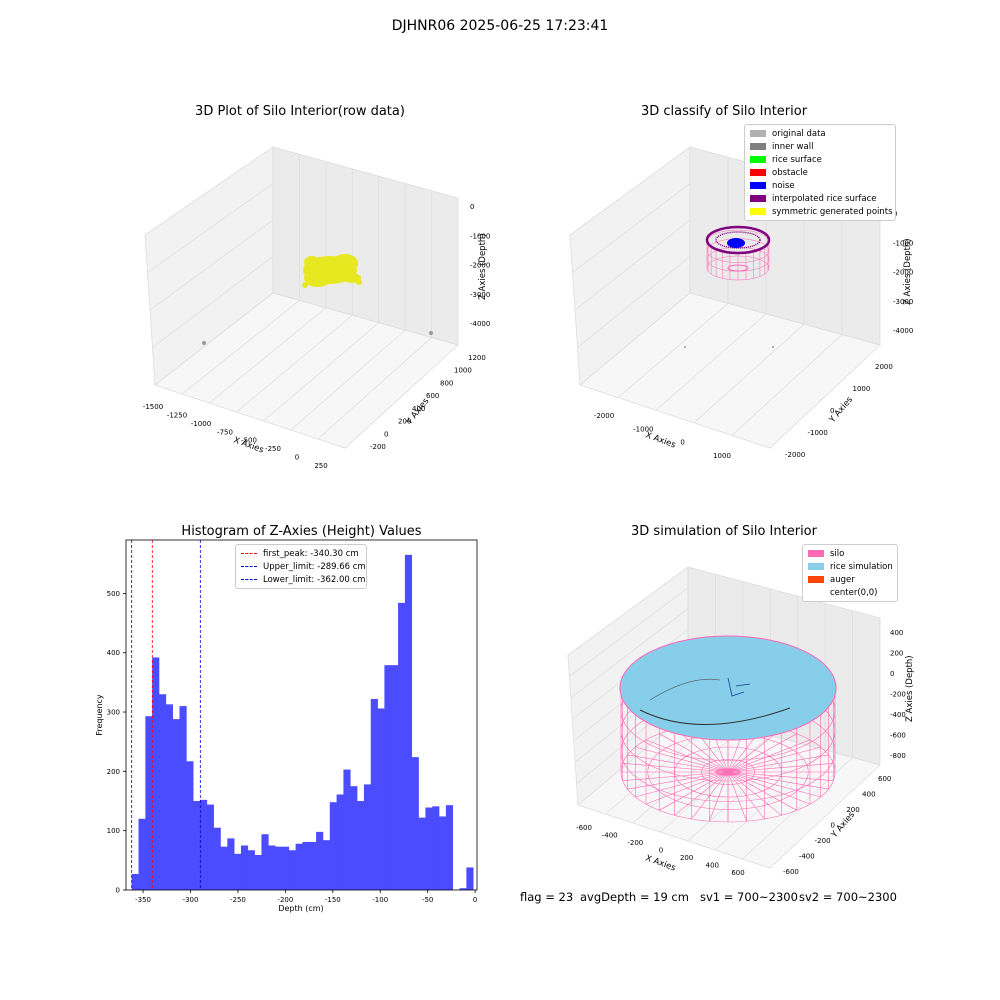  I want to click on histogram-ylabel: Frequency, so click(99, 715).